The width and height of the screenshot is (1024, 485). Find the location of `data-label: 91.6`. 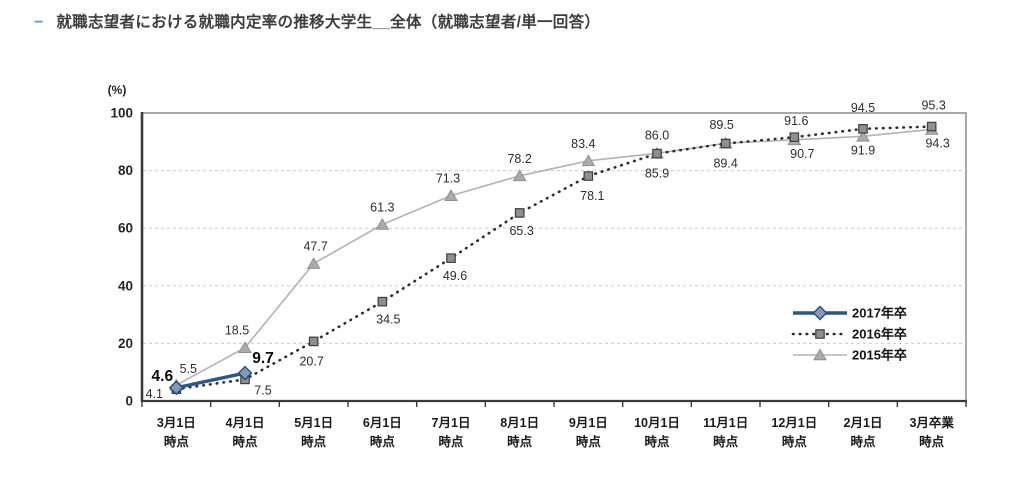

data-label: 91.6 is located at coordinates (796, 121).